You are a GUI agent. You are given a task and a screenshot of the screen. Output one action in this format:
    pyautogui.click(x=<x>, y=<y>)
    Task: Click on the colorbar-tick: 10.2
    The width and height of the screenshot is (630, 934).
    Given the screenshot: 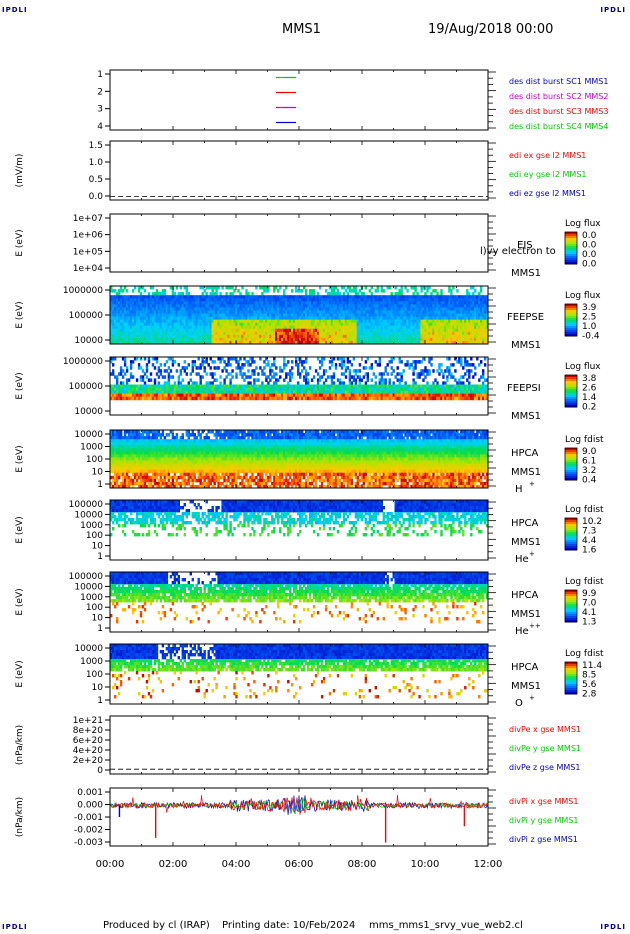 What is the action you would take?
    pyautogui.click(x=592, y=522)
    